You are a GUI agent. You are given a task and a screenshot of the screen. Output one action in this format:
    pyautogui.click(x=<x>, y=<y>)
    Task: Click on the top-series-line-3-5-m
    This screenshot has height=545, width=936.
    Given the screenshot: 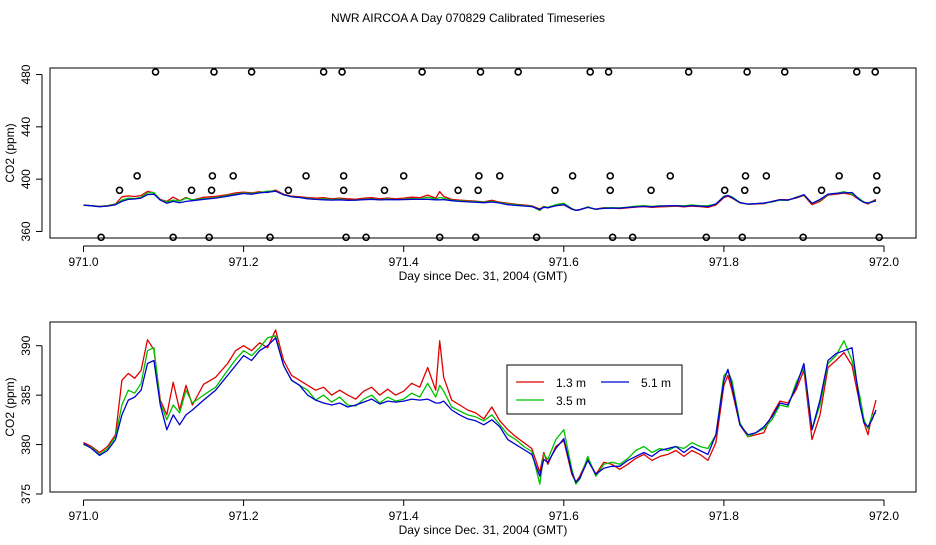 What is the action you would take?
    pyautogui.click(x=480, y=201)
    